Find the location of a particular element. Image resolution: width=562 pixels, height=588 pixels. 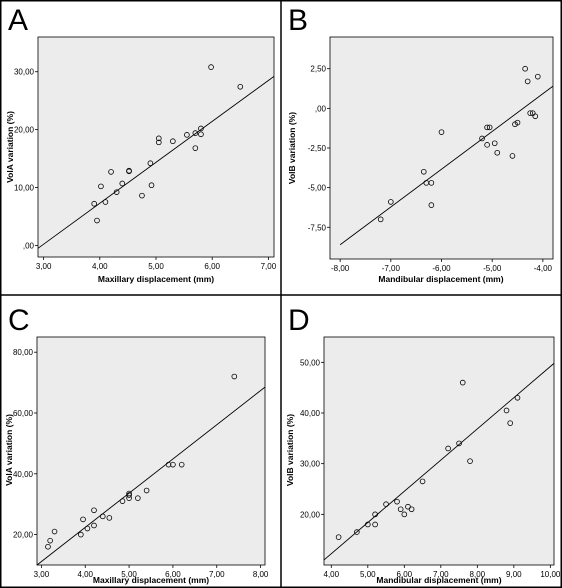

panel-b-points is located at coordinates (459, 144).